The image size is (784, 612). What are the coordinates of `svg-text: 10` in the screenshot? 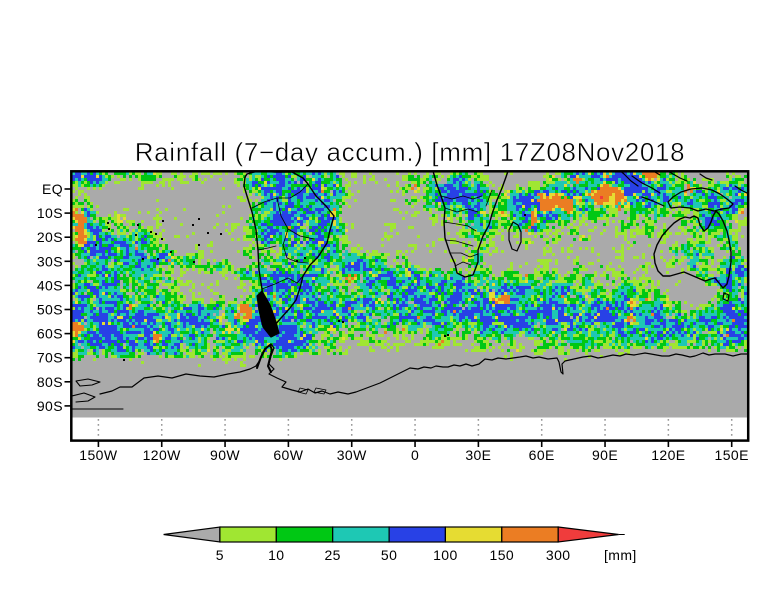 It's located at (276, 555).